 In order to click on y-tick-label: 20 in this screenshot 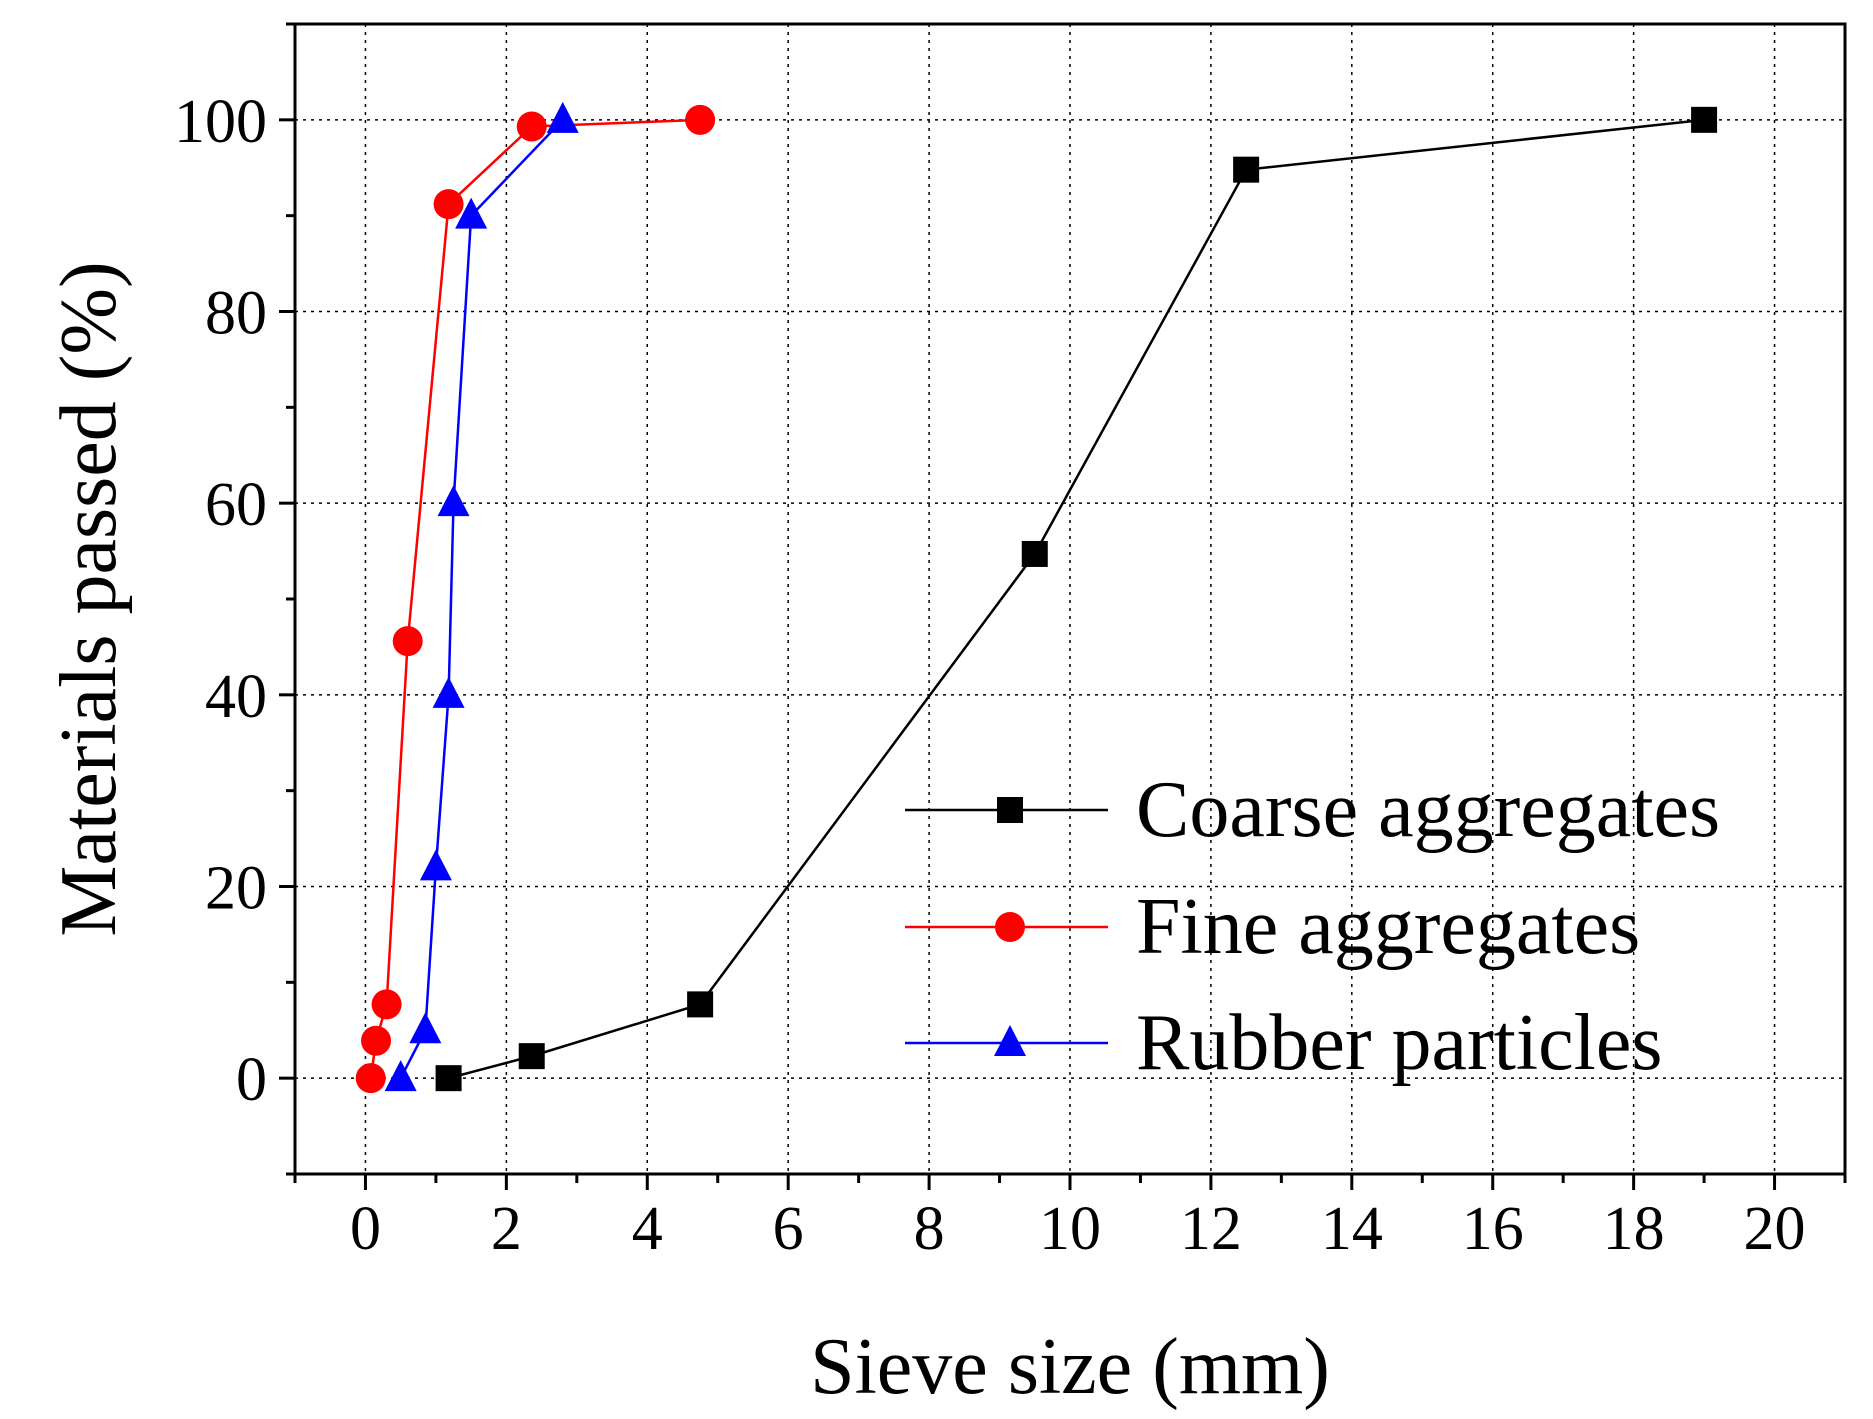, I will do `click(236, 889)`.